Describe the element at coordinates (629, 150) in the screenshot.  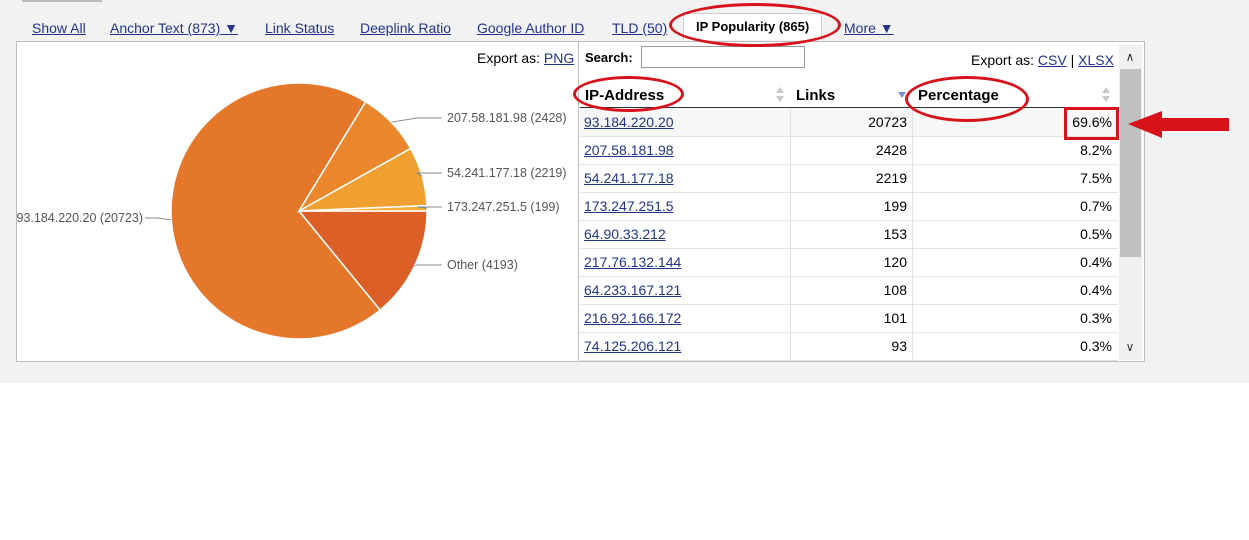
I see `ip-address-link: 207.58.181.98` at that location.